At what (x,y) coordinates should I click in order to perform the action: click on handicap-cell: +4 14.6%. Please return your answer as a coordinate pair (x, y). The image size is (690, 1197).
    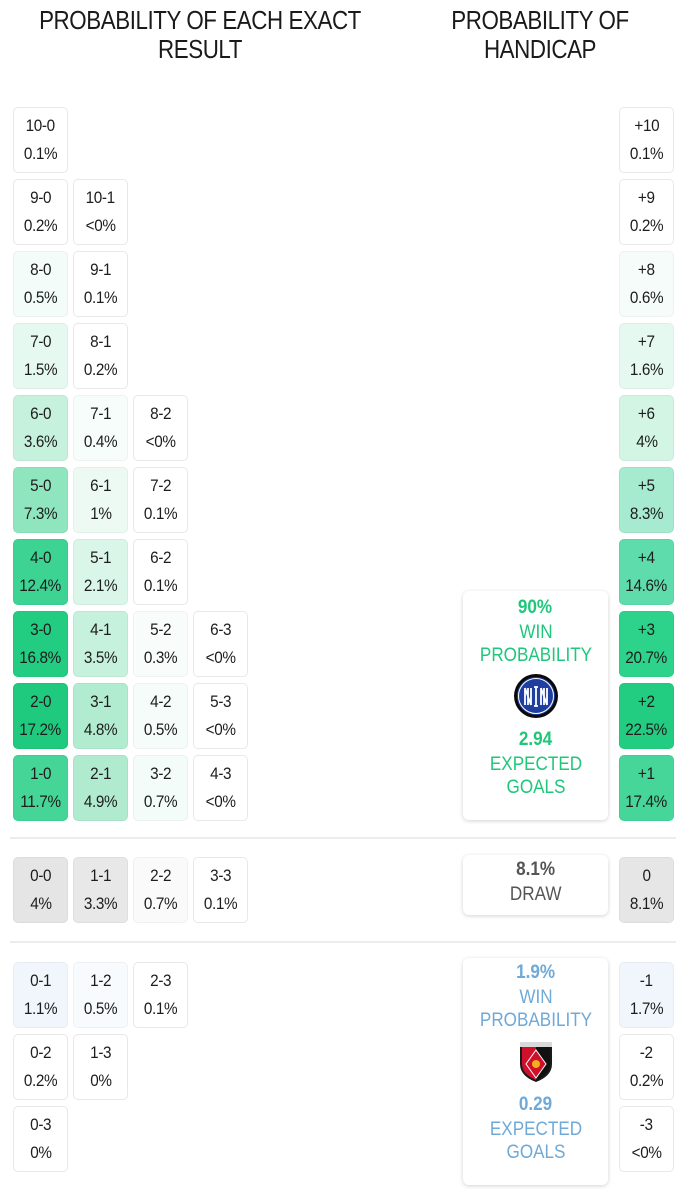
    Looking at the image, I should click on (646, 572).